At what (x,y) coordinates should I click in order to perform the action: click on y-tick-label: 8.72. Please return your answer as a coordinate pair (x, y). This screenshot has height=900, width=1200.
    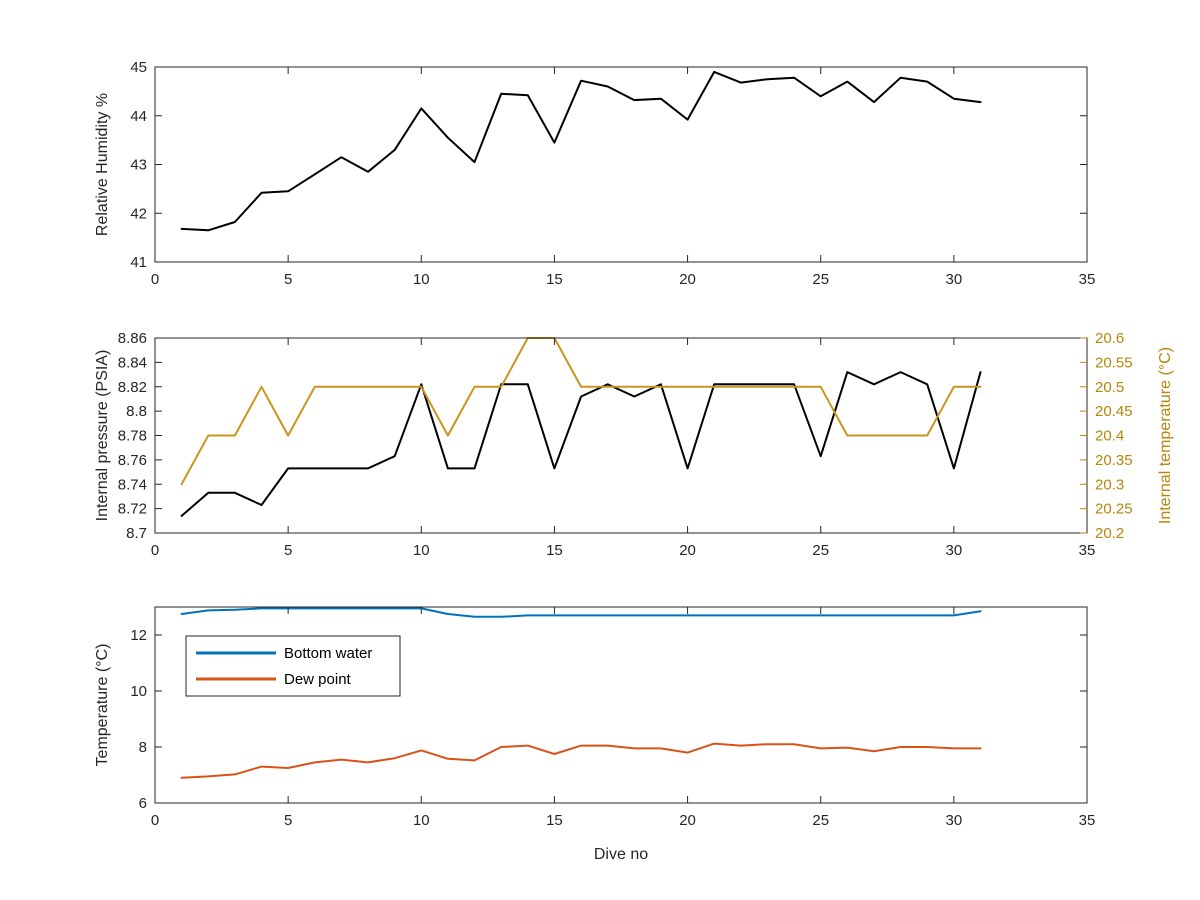
    Looking at the image, I should click on (132, 509).